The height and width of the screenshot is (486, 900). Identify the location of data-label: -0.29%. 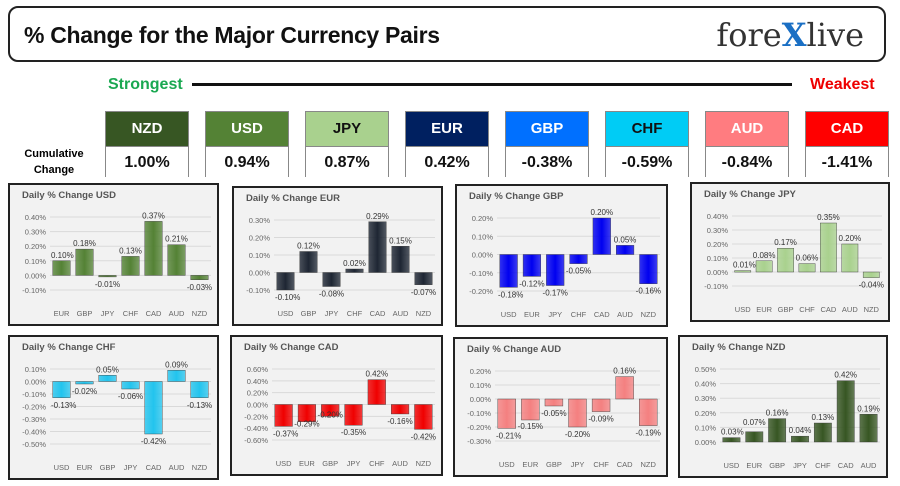
(306, 424).